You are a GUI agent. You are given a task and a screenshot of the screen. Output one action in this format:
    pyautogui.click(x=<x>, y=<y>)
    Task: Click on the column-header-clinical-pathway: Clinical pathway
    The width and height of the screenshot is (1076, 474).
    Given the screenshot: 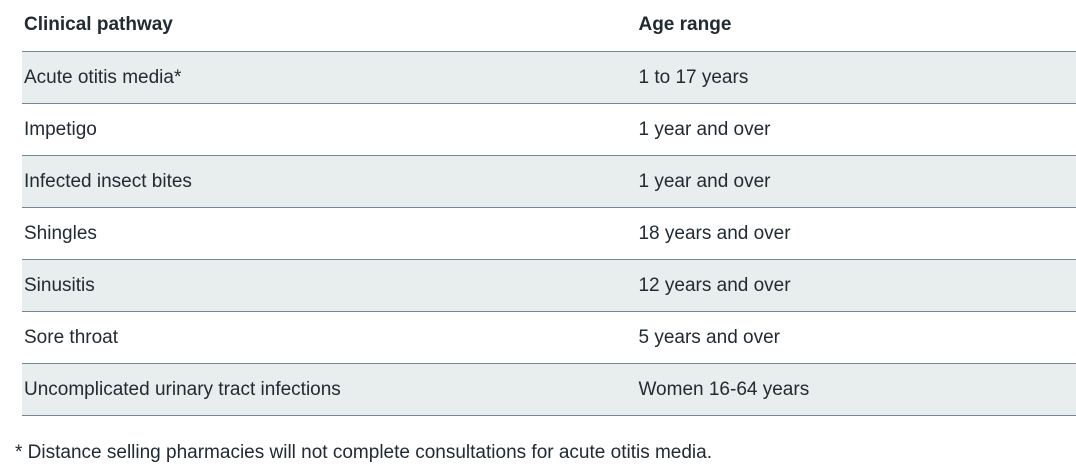 What is the action you would take?
    pyautogui.click(x=329, y=26)
    